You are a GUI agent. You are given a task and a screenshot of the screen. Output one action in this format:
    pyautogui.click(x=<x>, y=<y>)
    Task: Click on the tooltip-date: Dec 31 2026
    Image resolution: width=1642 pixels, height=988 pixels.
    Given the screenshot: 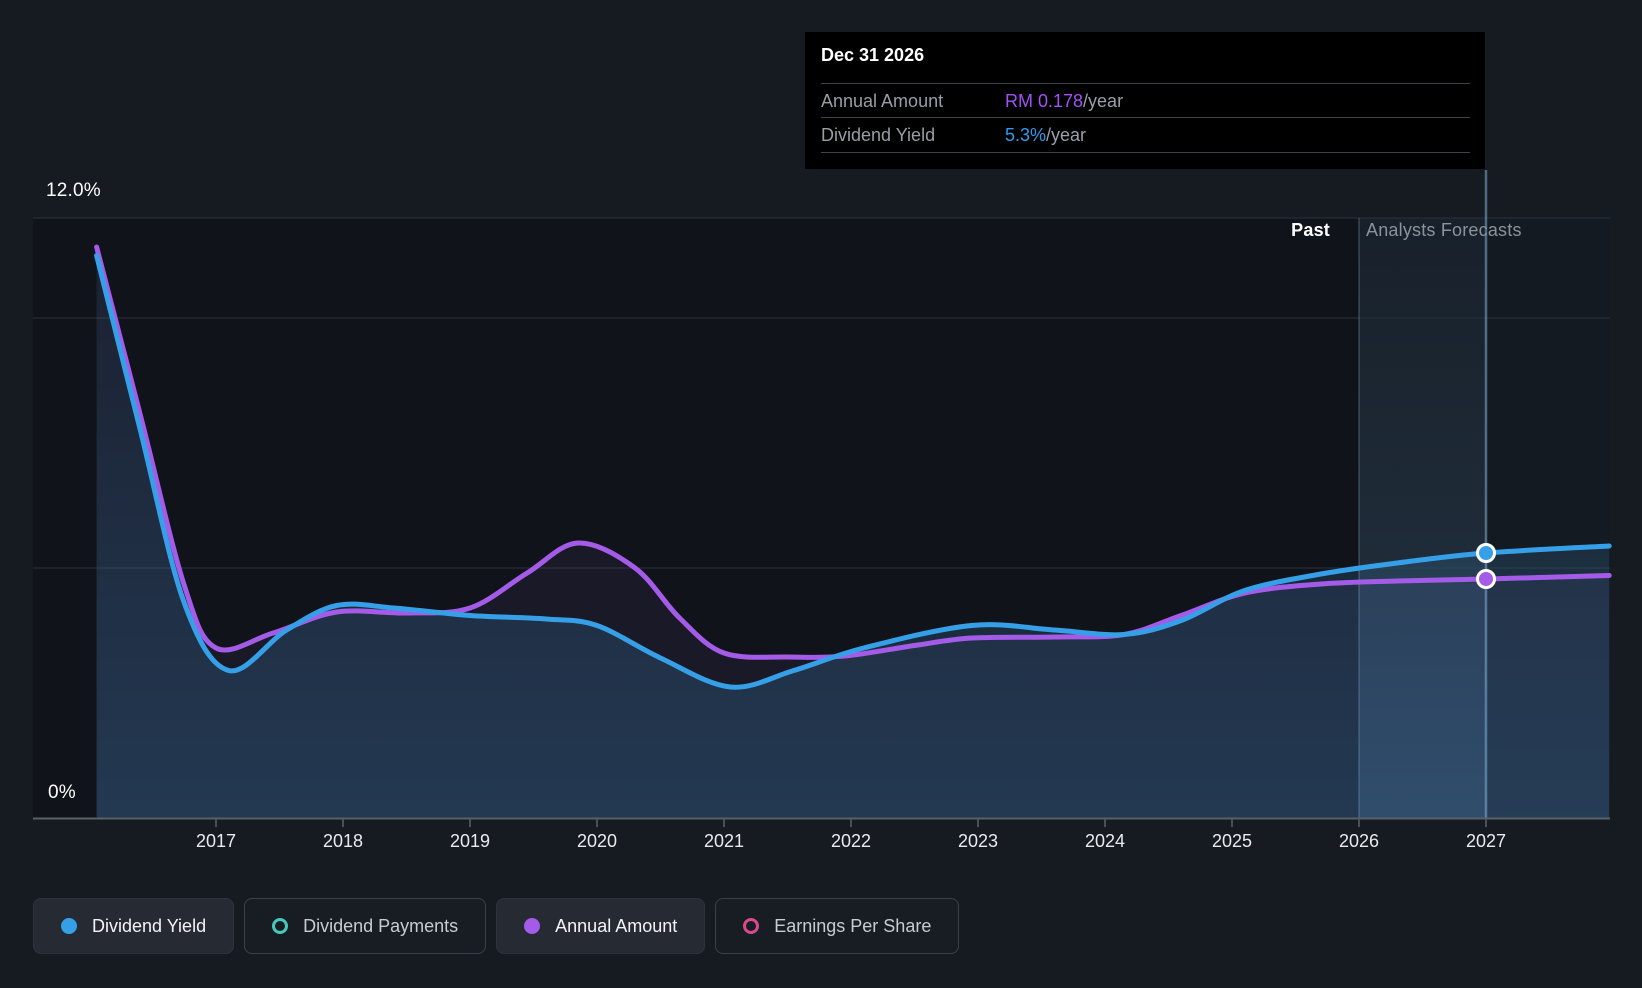 What is the action you would take?
    pyautogui.click(x=873, y=55)
    